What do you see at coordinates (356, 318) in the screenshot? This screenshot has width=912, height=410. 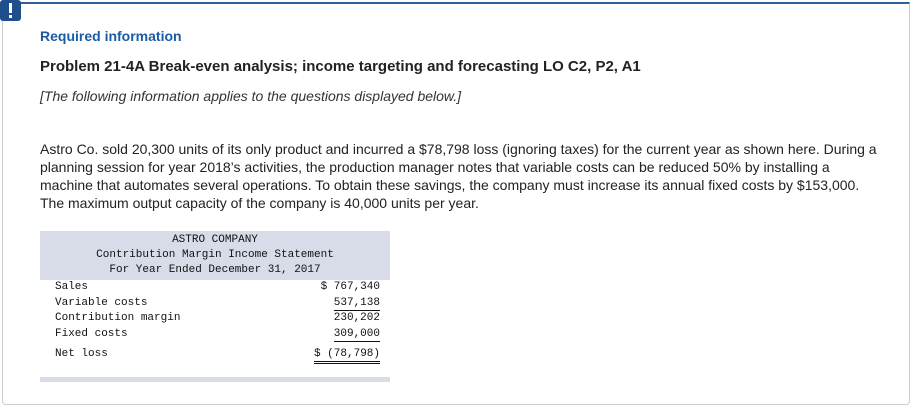 I see `amount: 230,202` at bounding box center [356, 318].